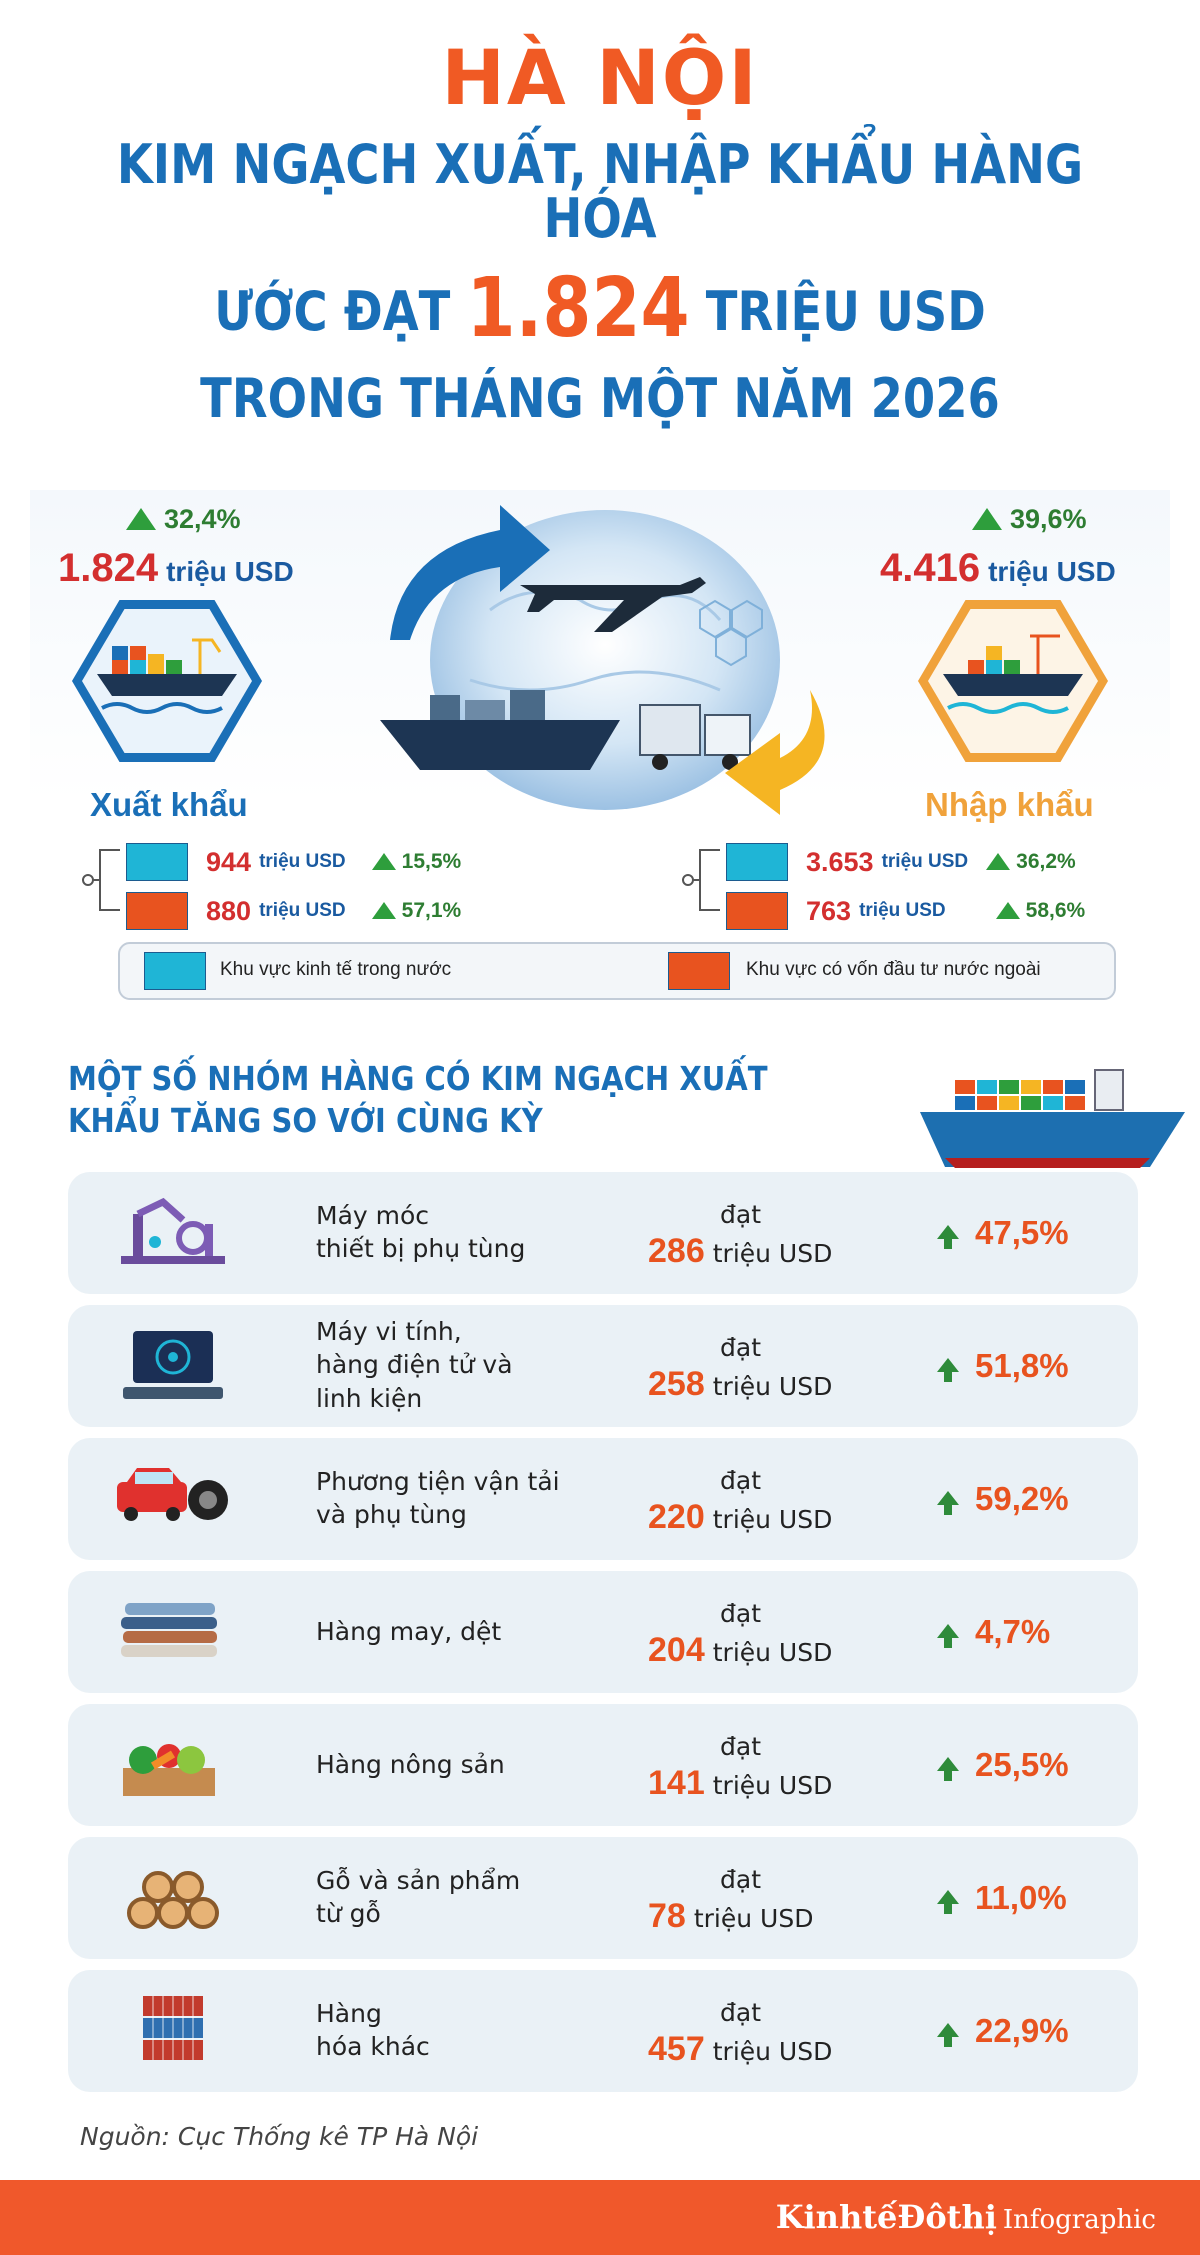 The image size is (1200, 2255). I want to click on export-total-unit: triệu USD, so click(230, 571).